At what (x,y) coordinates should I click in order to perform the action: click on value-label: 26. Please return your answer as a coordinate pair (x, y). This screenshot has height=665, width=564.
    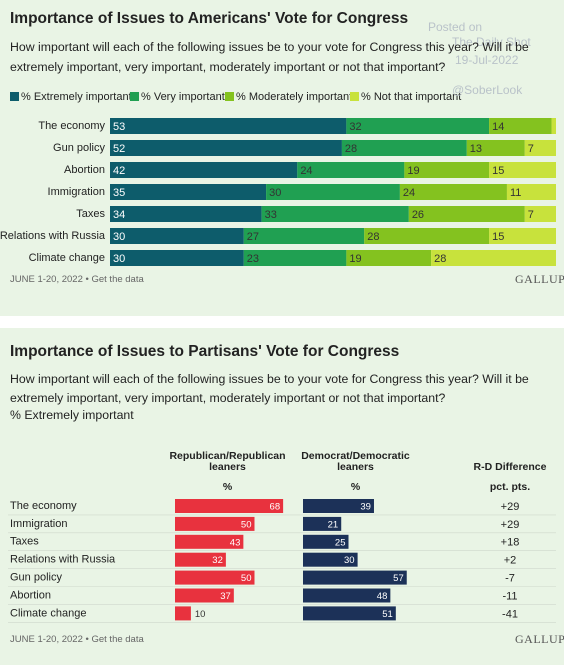
    Looking at the image, I should click on (418, 215).